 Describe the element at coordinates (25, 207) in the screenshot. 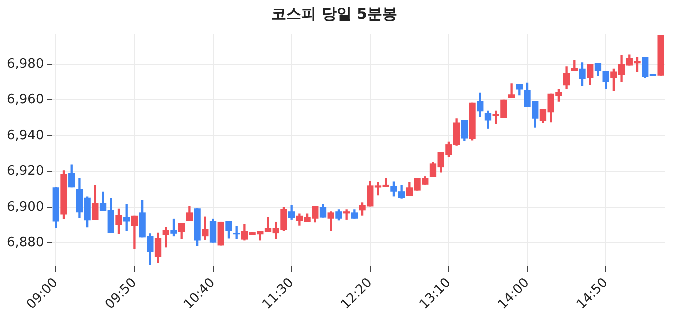

I see `y-tick-label: 6,900` at that location.